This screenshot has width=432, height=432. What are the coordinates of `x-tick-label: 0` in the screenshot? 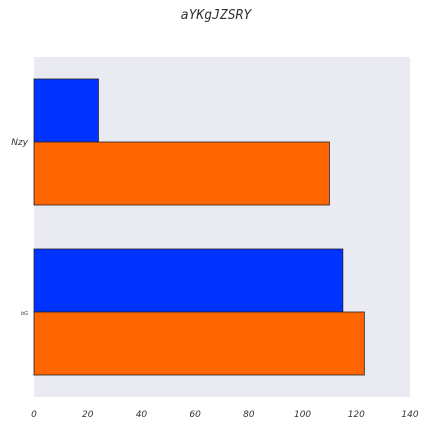 It's located at (34, 415).